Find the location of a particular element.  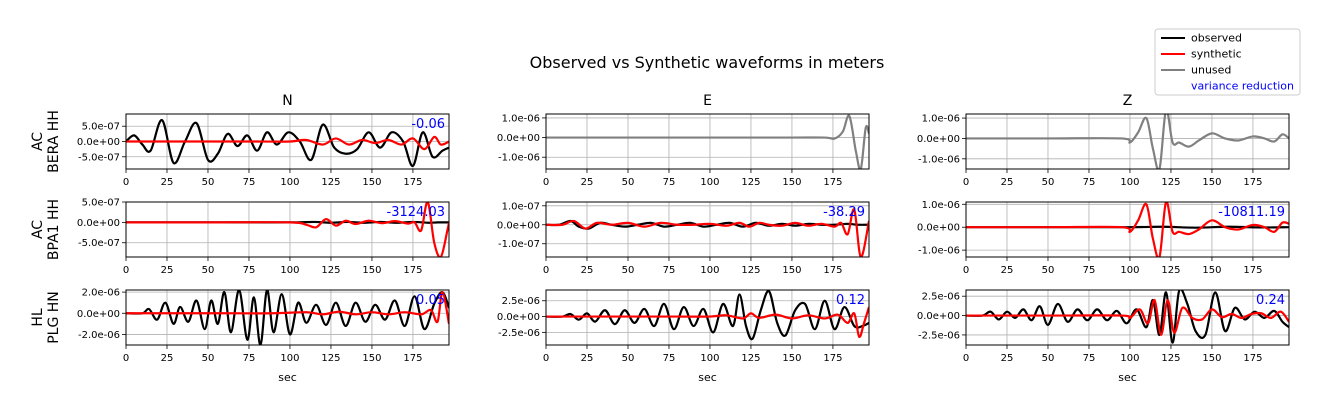

y-tick-label: -1.0e-07 is located at coordinates (519, 244).